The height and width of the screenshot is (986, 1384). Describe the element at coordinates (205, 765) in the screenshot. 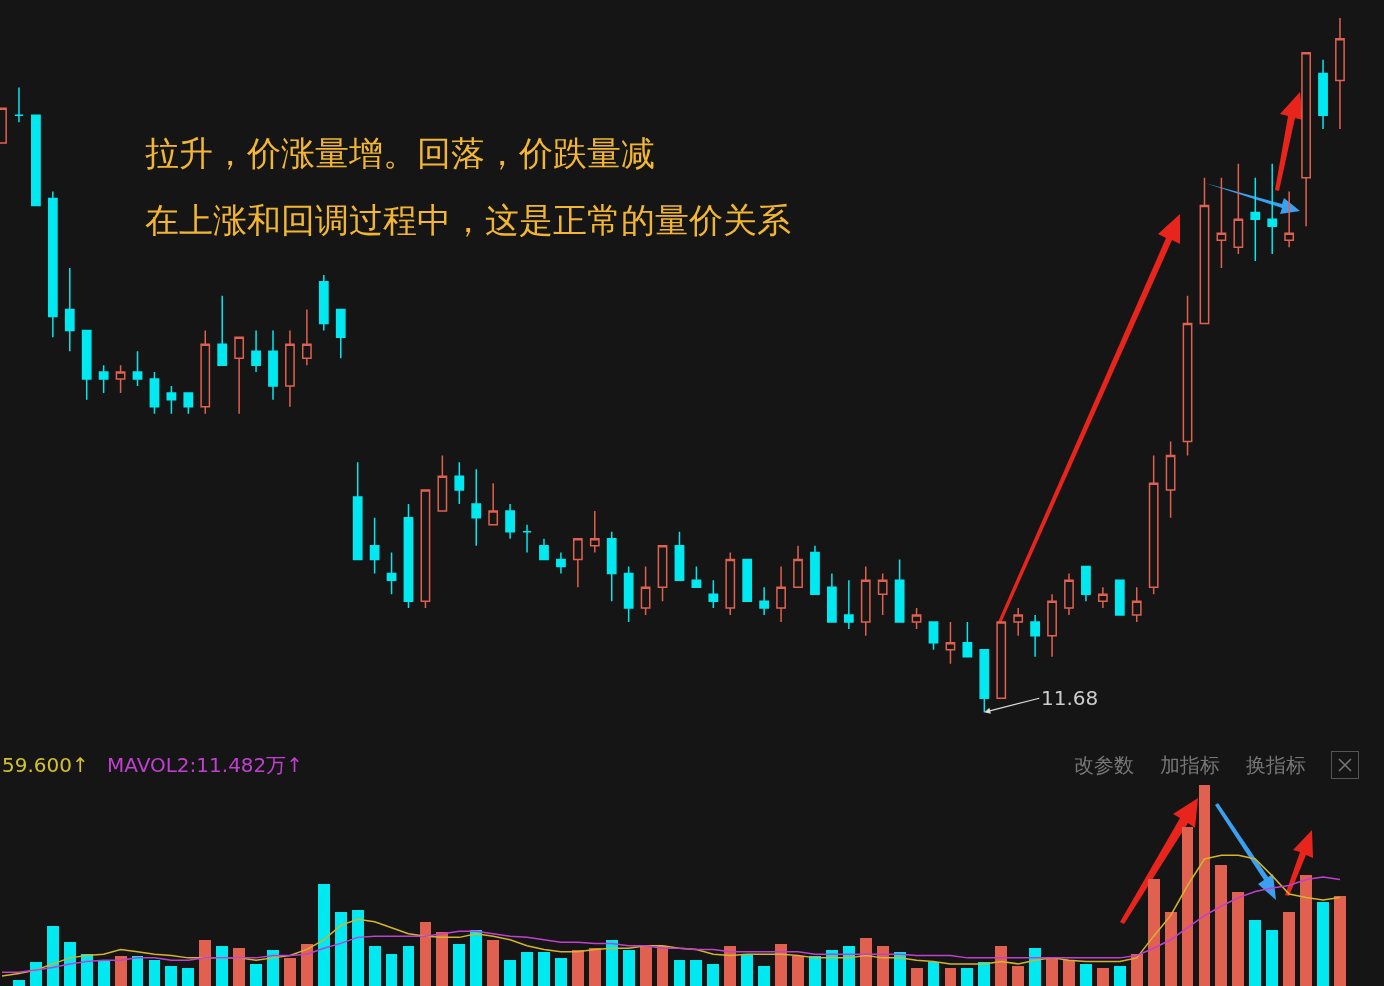

I see `text: MAVOL2:11.482万↑` at that location.